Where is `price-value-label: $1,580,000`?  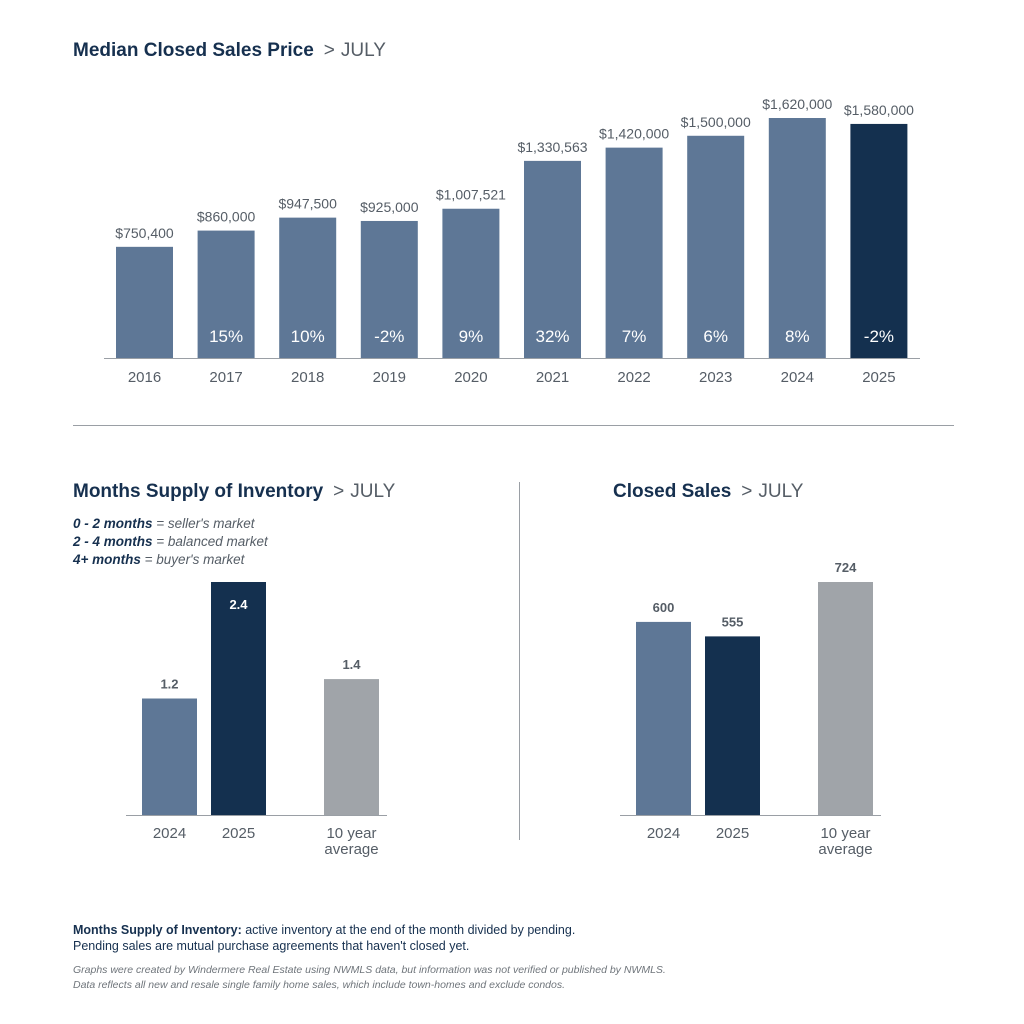 price-value-label: $1,580,000 is located at coordinates (879, 110).